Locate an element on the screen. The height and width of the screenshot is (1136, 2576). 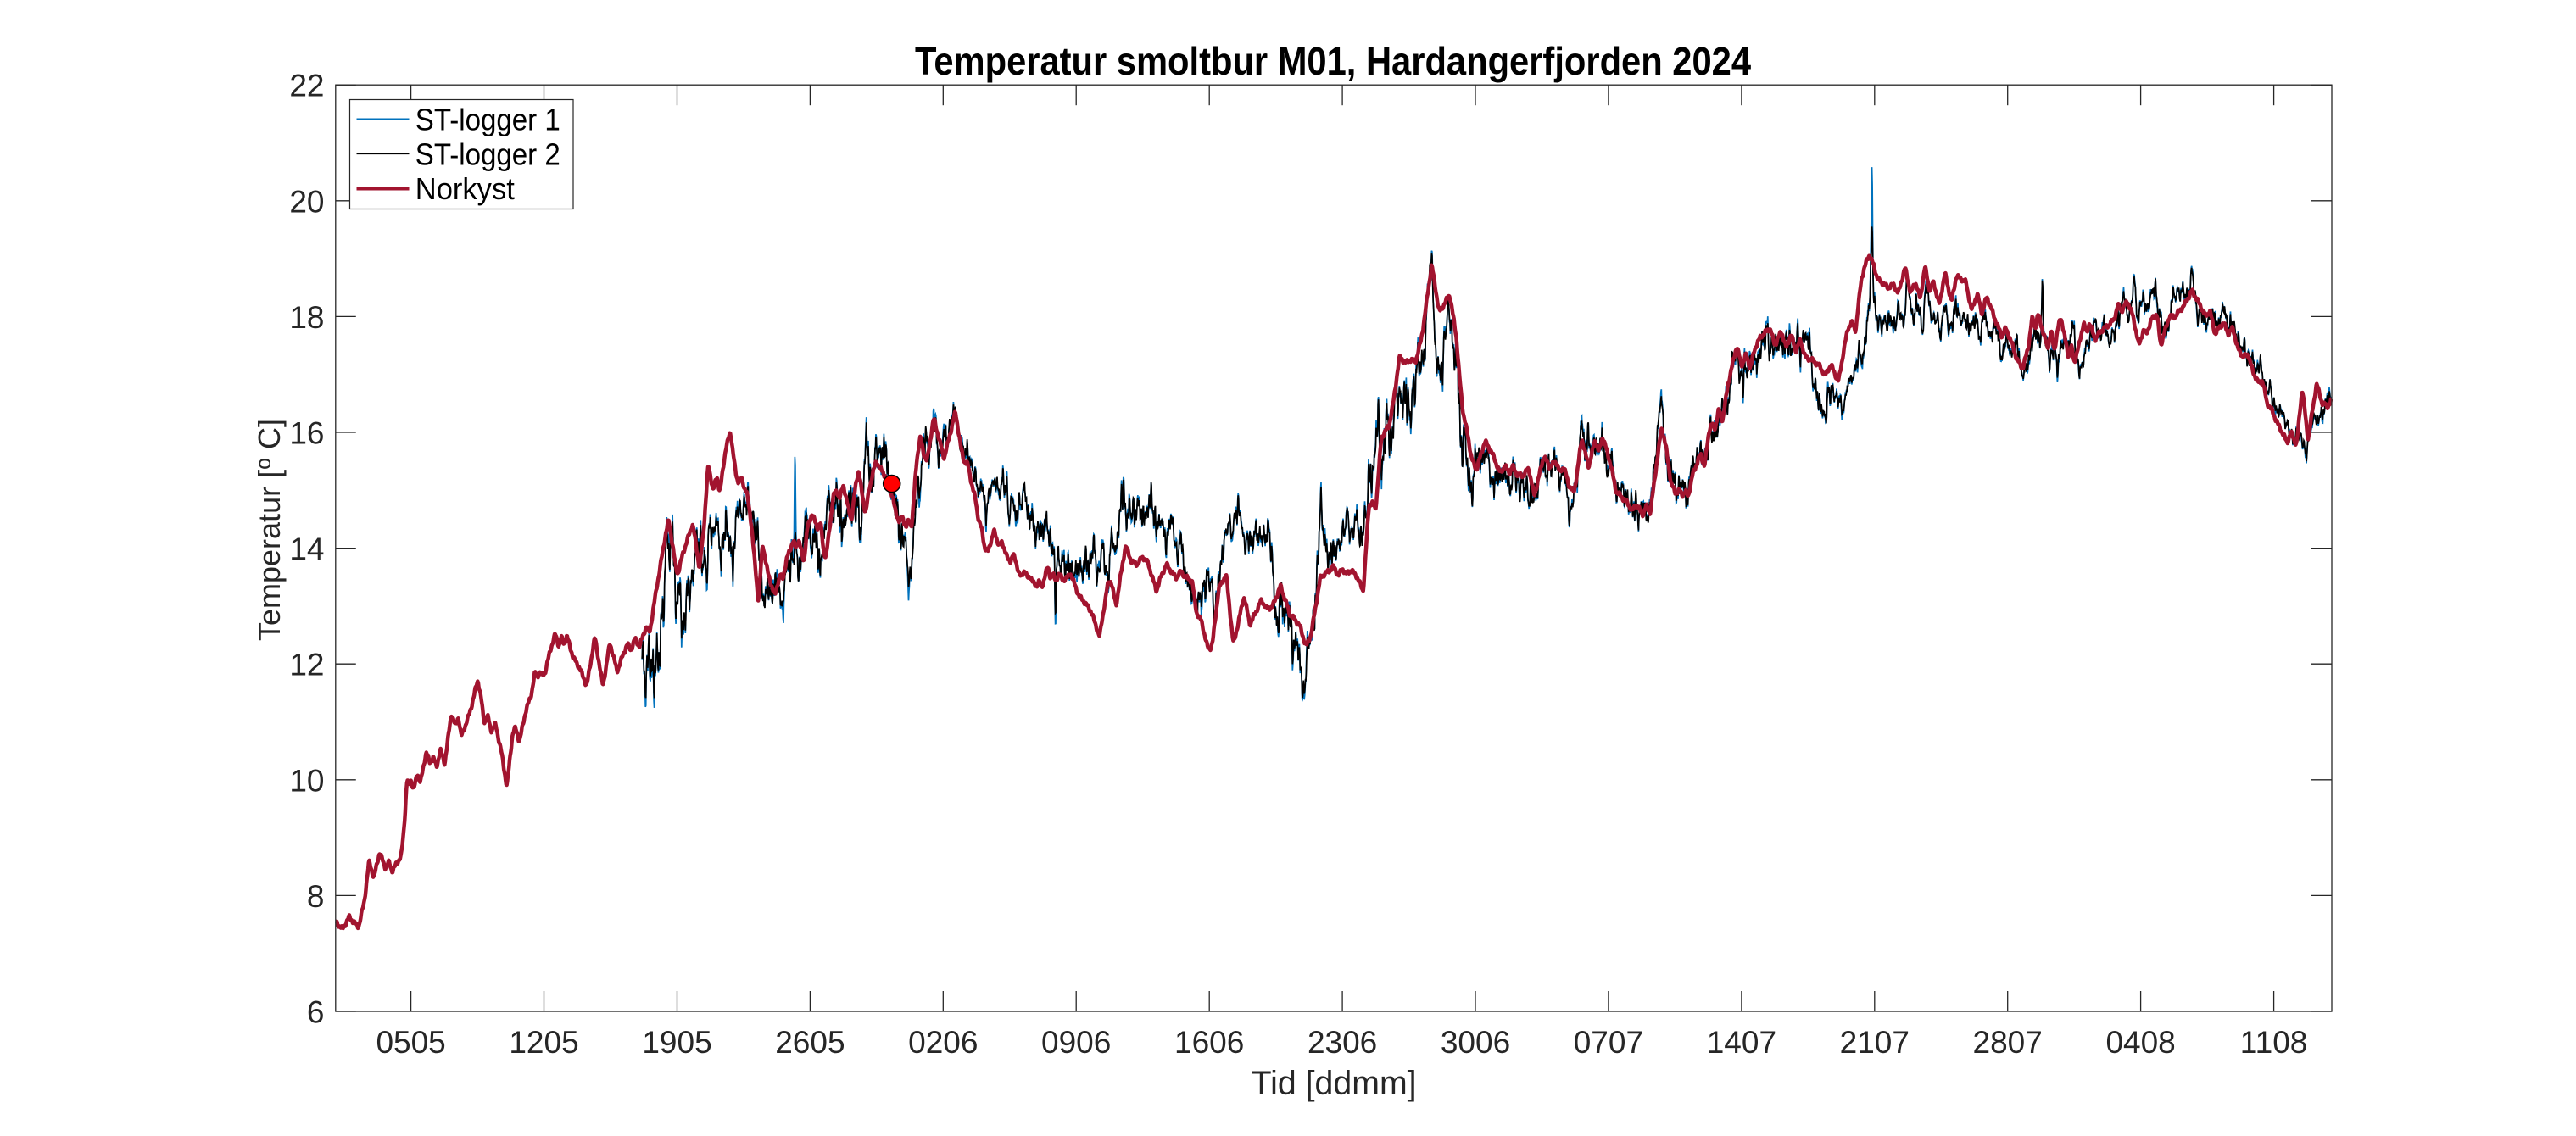
svg-text: 2306 is located at coordinates (1342, 1042).